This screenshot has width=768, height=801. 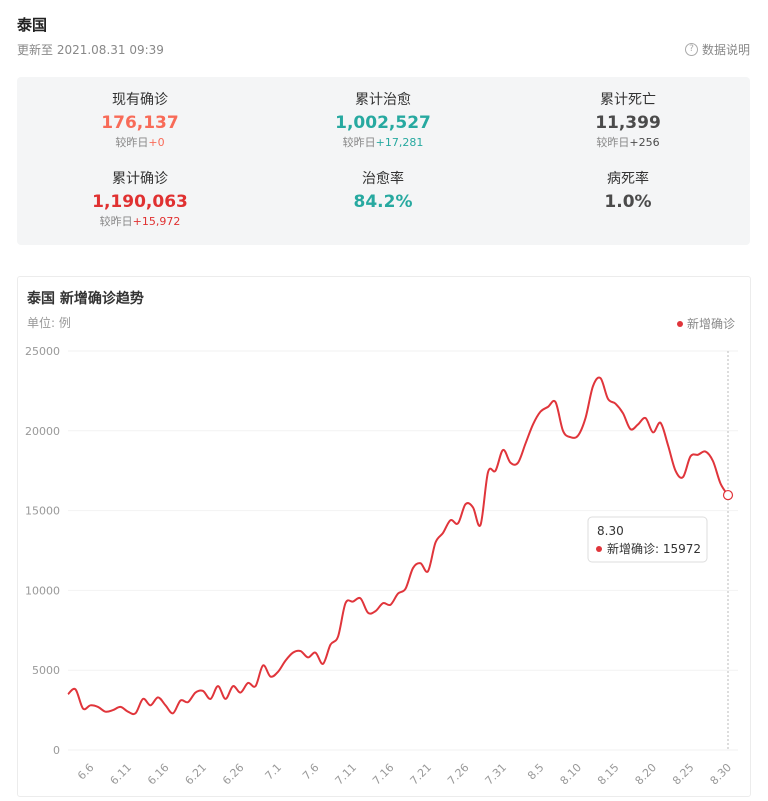 I want to click on chart-unit: 单位: 例, so click(x=49, y=322).